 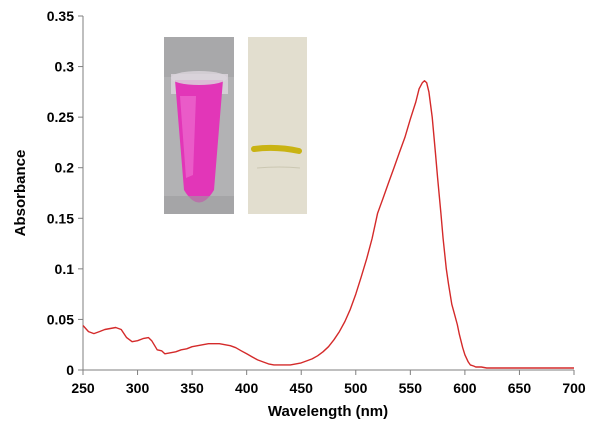 I want to click on y-tick-label: 0.05, so click(x=60, y=319).